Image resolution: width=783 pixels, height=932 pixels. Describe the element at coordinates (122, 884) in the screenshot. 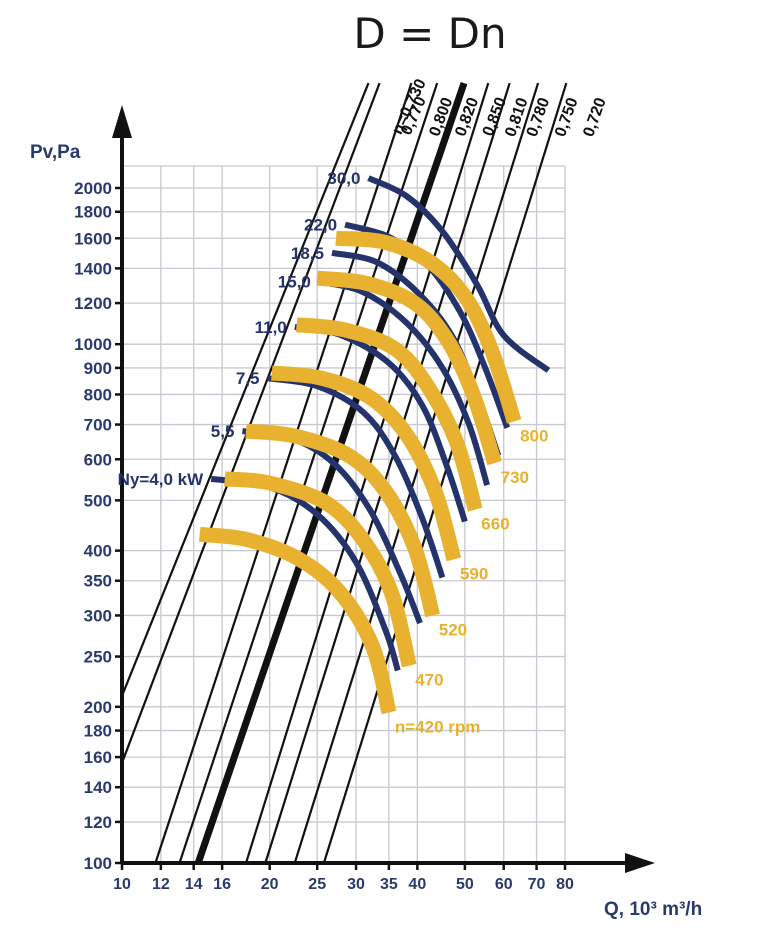

I see `x-tick-label: 10` at that location.